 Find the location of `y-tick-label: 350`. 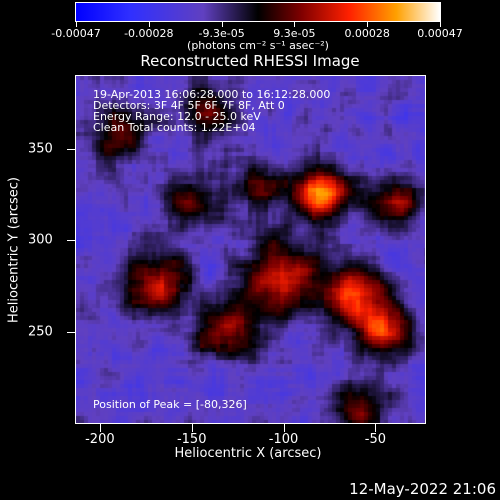

y-tick-label: 350 is located at coordinates (40, 149).